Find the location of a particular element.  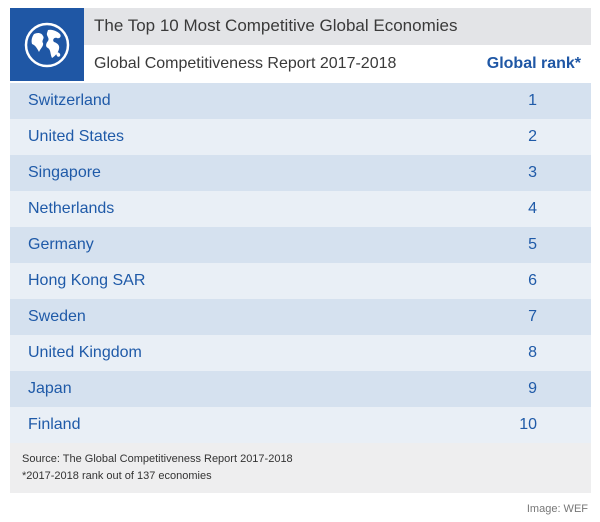

table-row: United States 2 is located at coordinates (300, 137).